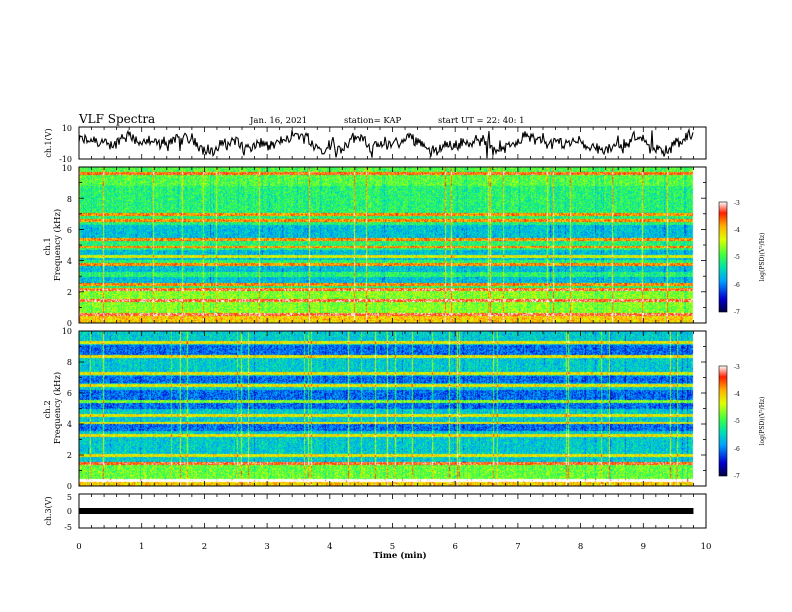  I want to click on ch1-ytick-6: 6, so click(69, 230).